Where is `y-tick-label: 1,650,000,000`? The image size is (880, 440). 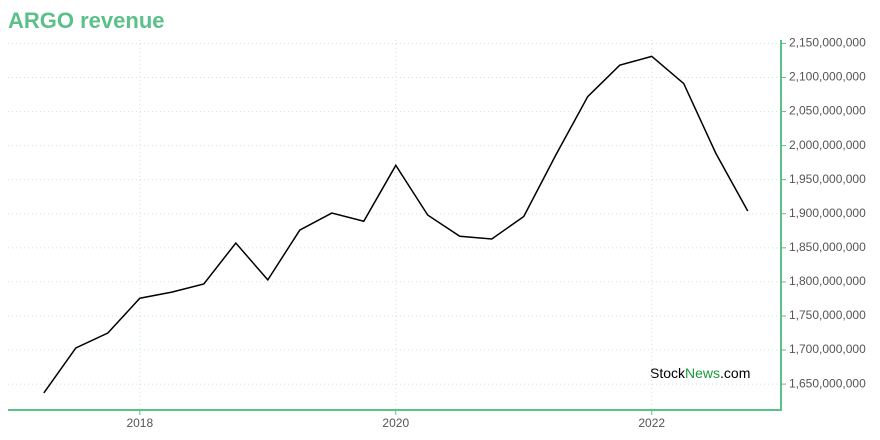
y-tick-label: 1,650,000,000 is located at coordinates (827, 383).